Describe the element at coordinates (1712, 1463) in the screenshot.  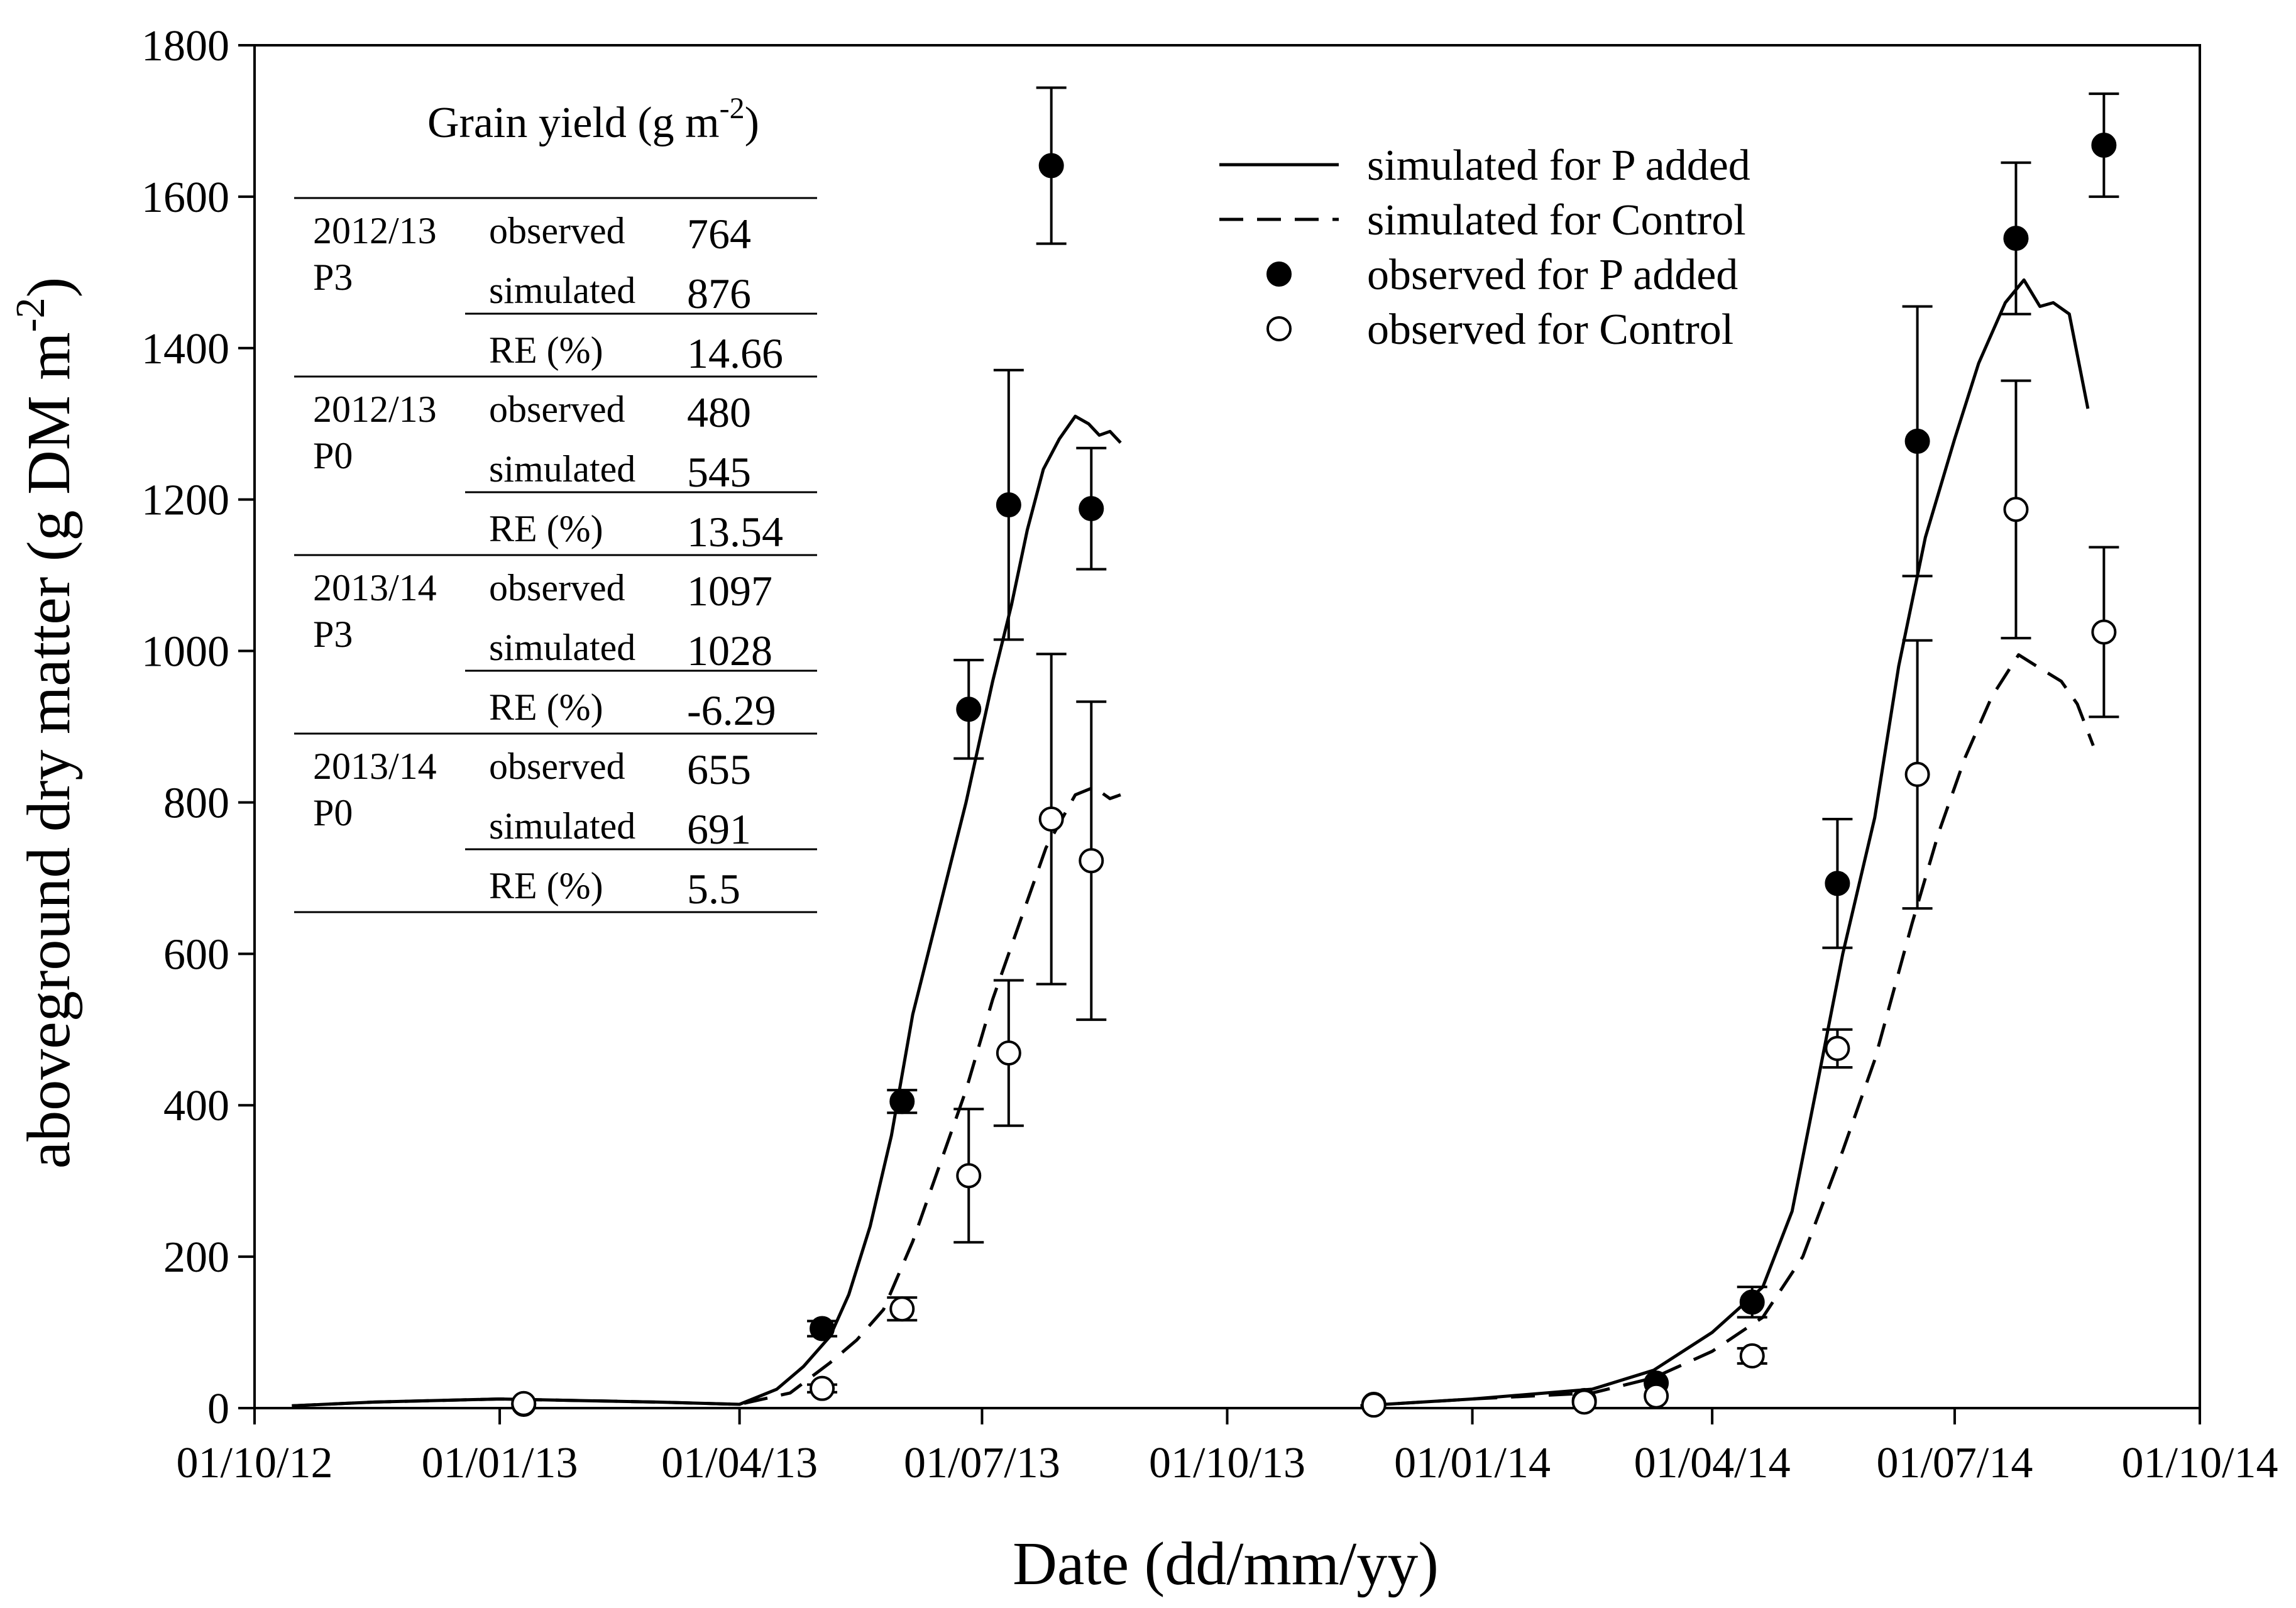
I see `x-tick-label: 01/04/14` at that location.